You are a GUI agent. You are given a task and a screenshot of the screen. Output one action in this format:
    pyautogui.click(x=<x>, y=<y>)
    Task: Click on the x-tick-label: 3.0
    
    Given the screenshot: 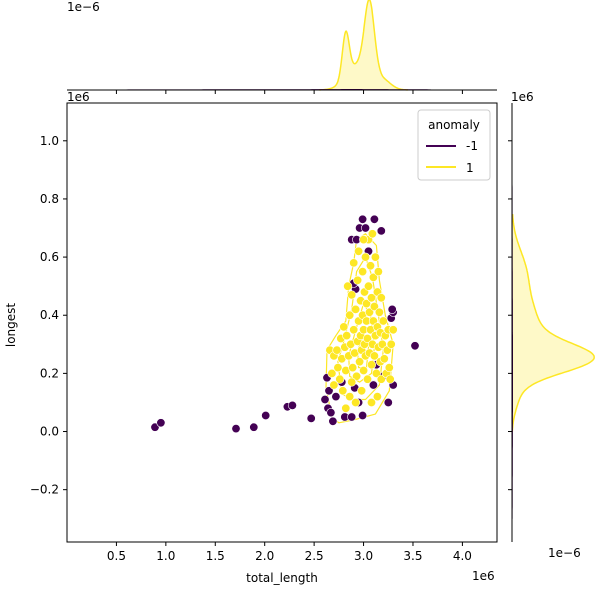 What is the action you would take?
    pyautogui.click(x=363, y=556)
    